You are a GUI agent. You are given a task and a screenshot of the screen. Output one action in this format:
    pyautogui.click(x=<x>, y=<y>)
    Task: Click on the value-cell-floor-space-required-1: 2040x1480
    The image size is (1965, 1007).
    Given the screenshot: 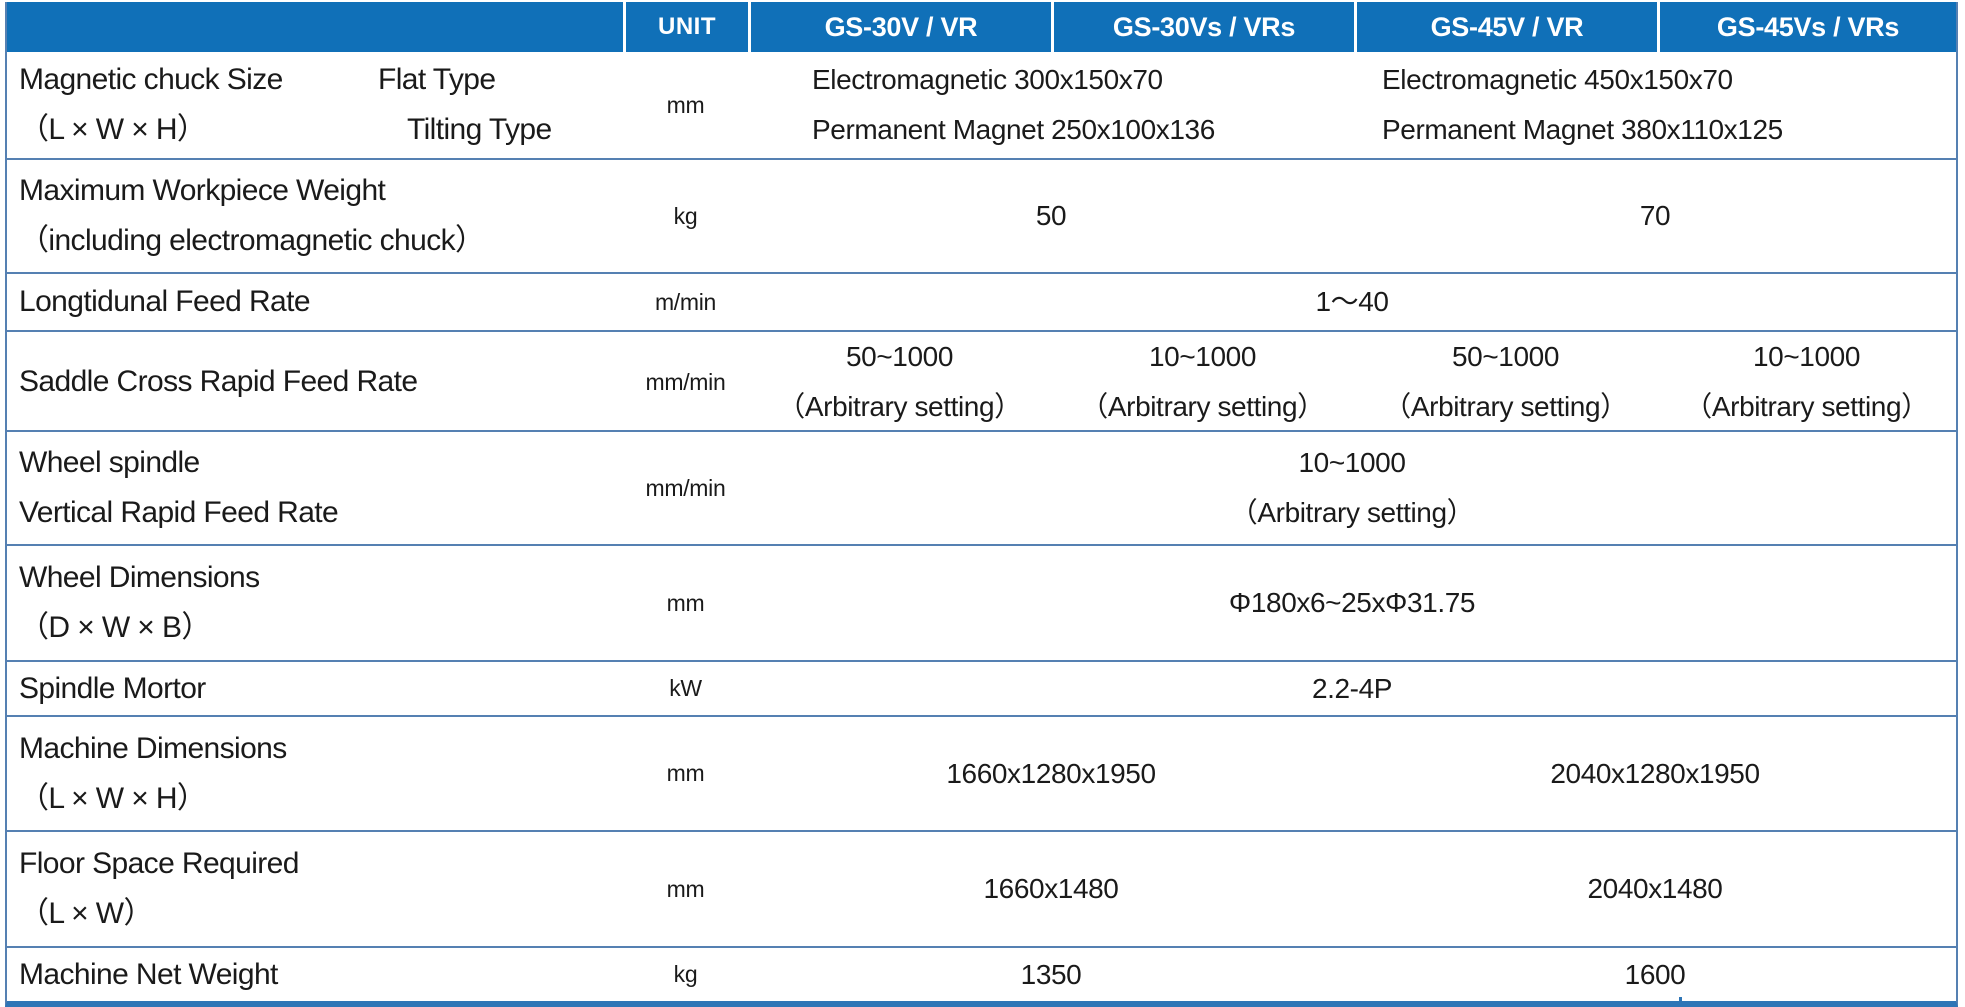 What is the action you would take?
    pyautogui.click(x=1655, y=889)
    